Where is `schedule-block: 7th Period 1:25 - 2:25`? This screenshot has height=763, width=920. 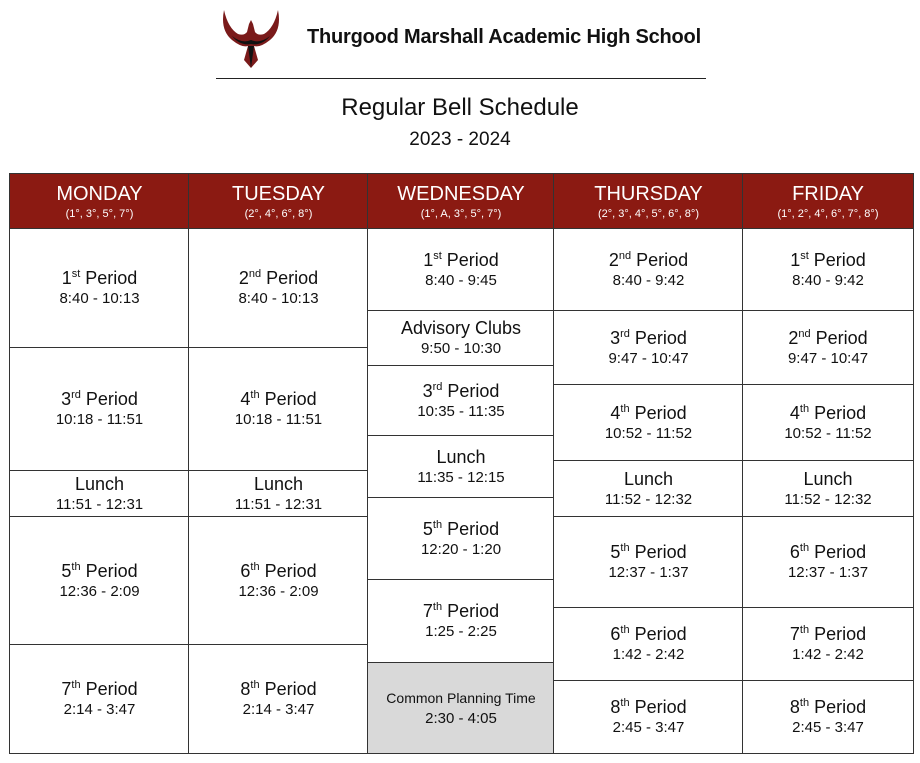
schedule-block: 7th Period 1:25 - 2:25 is located at coordinates (461, 621).